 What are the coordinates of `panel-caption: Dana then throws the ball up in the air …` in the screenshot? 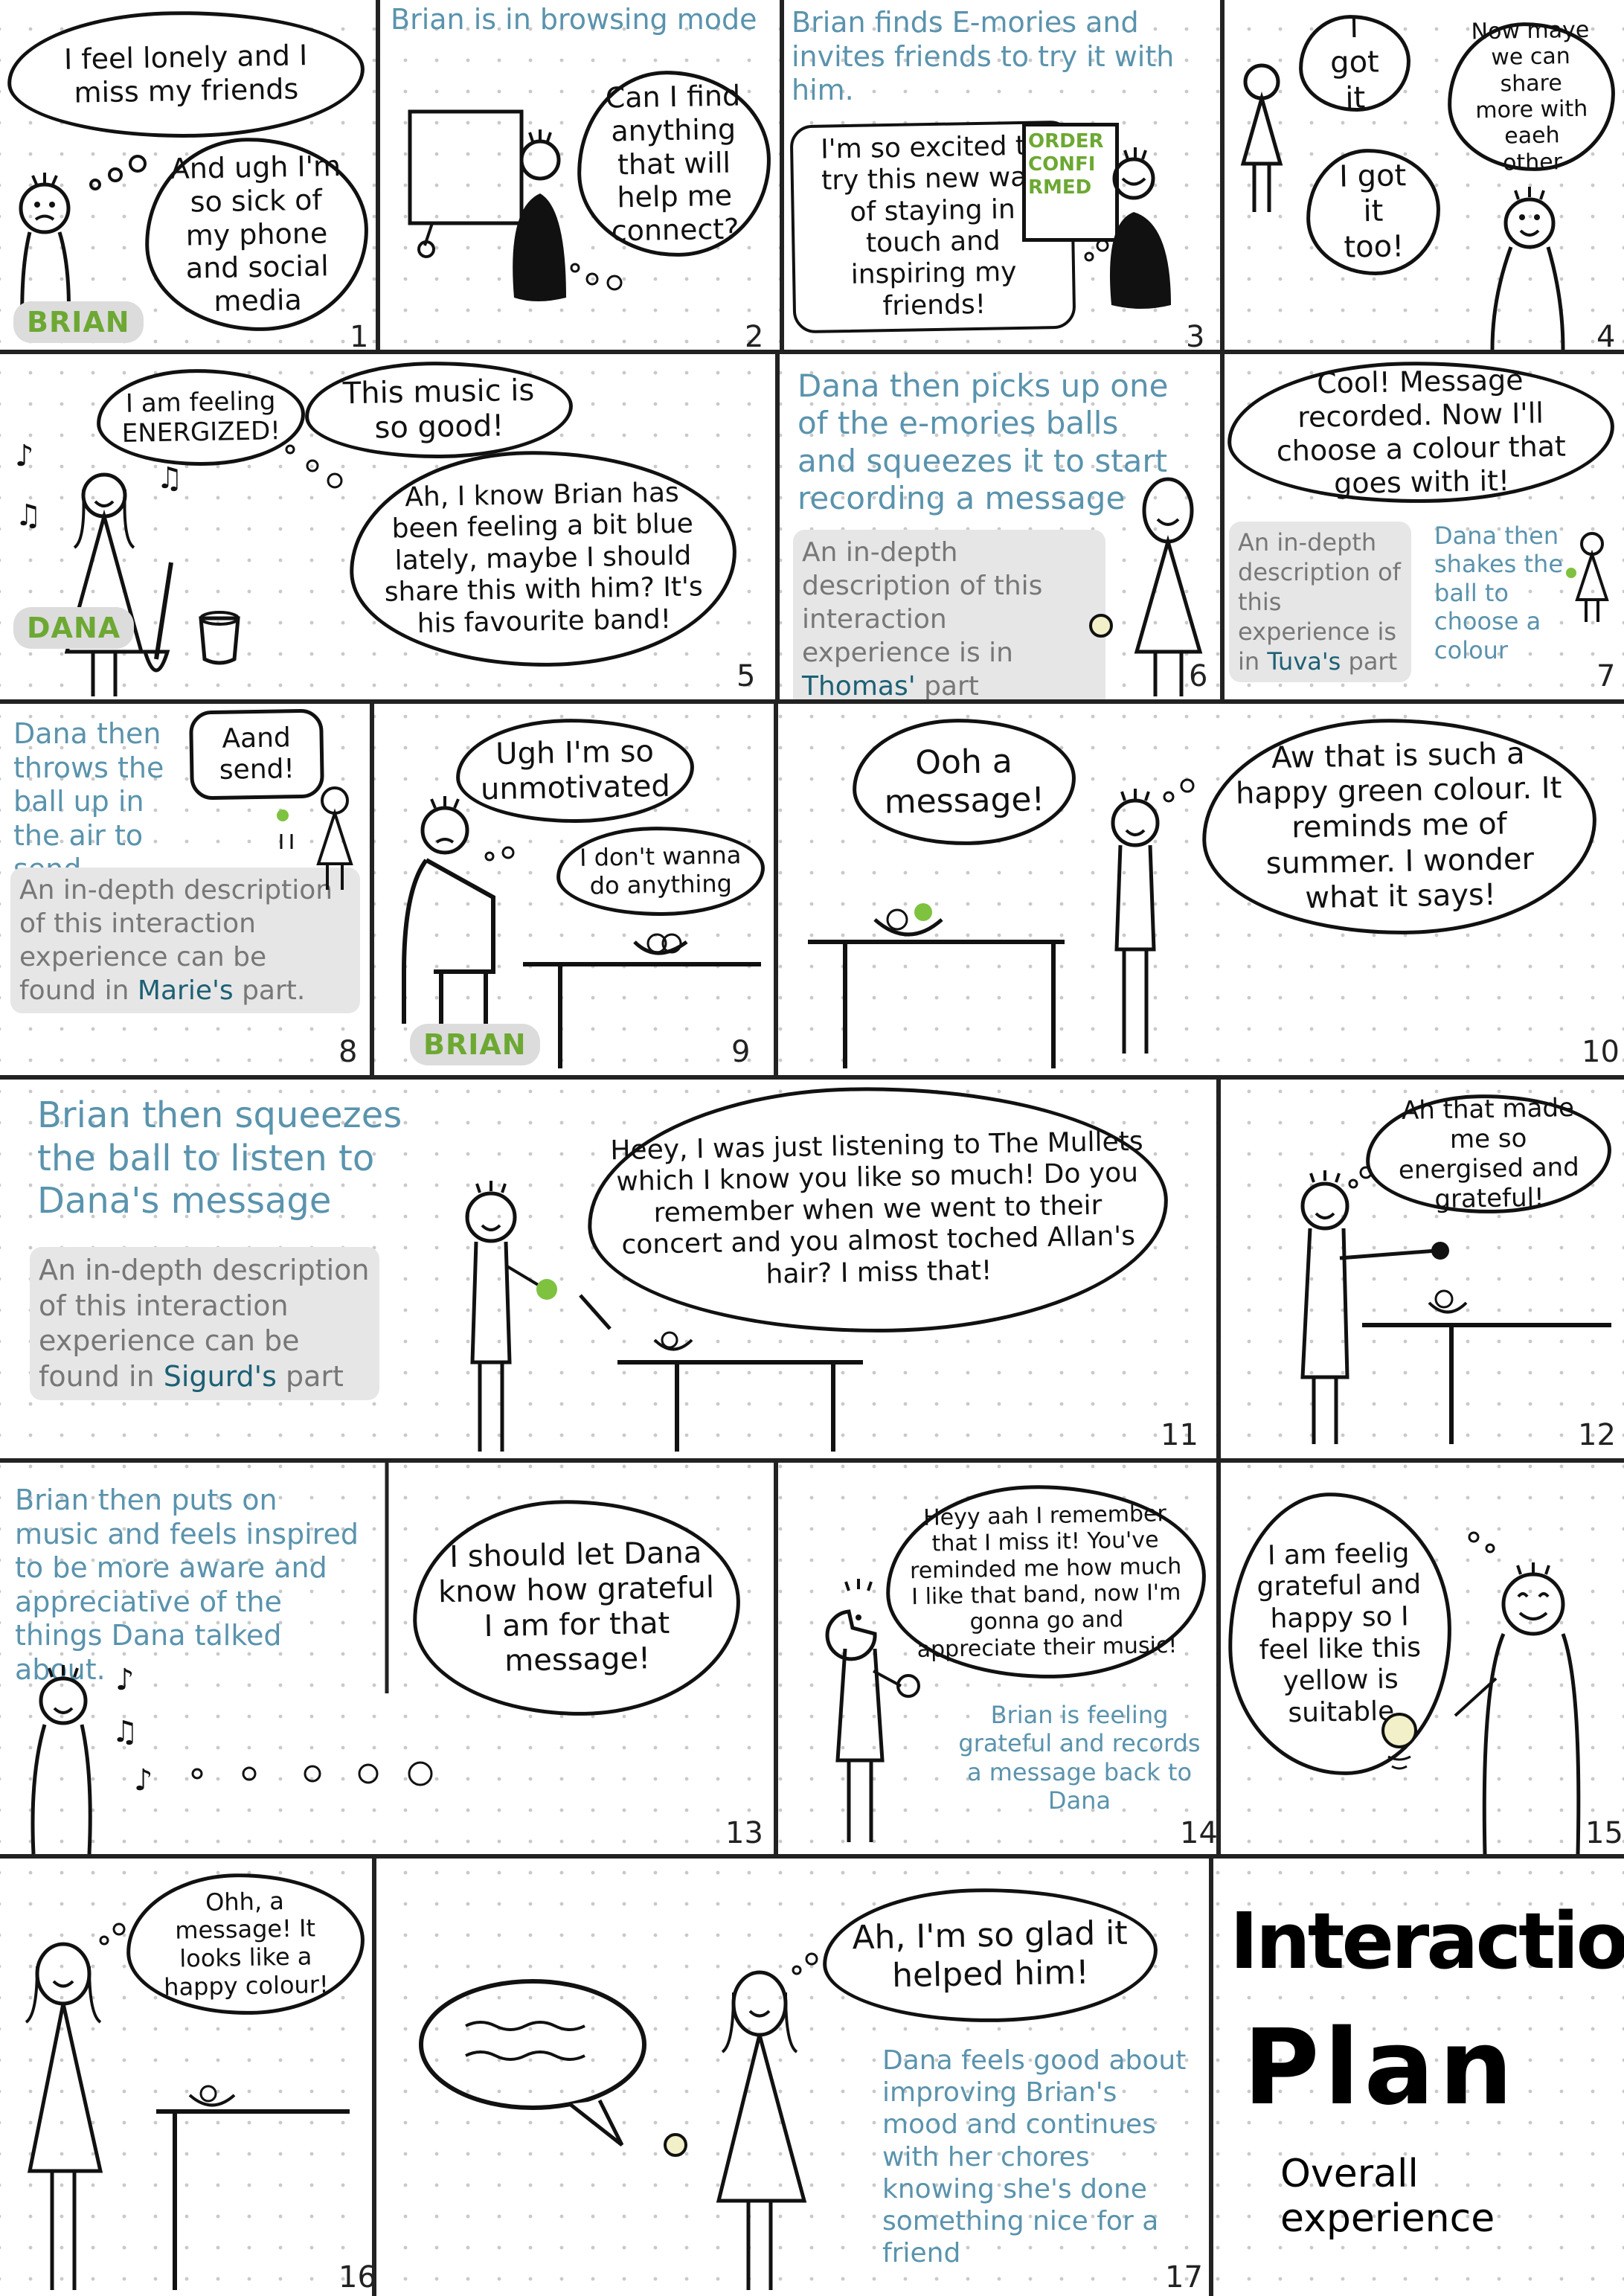 It's located at (88, 801).